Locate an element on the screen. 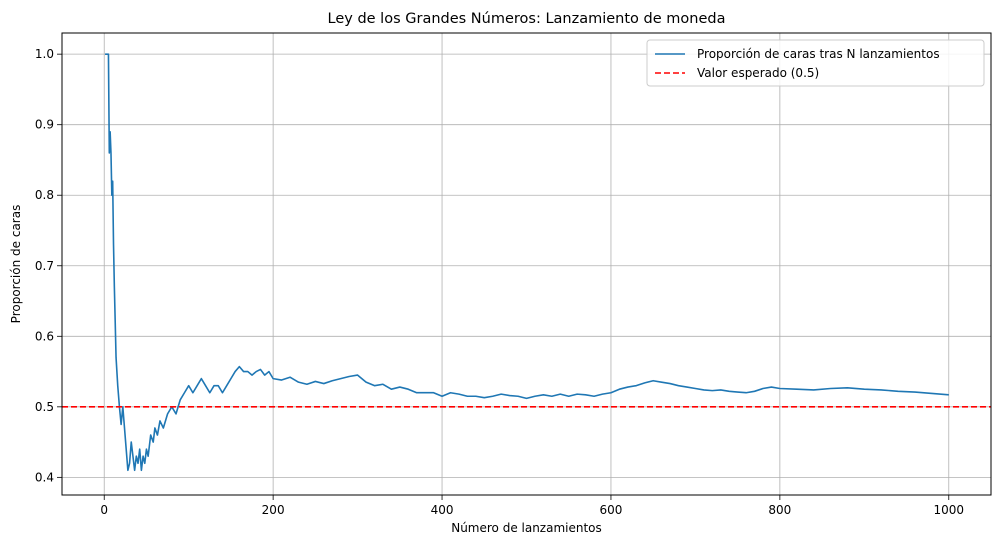  y-tick-label: 0.9 is located at coordinates (44, 125).